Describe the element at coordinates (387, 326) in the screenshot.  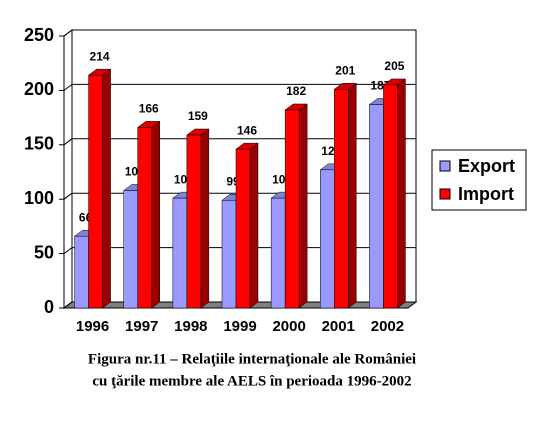
I see `x-tick-label: 2002` at that location.